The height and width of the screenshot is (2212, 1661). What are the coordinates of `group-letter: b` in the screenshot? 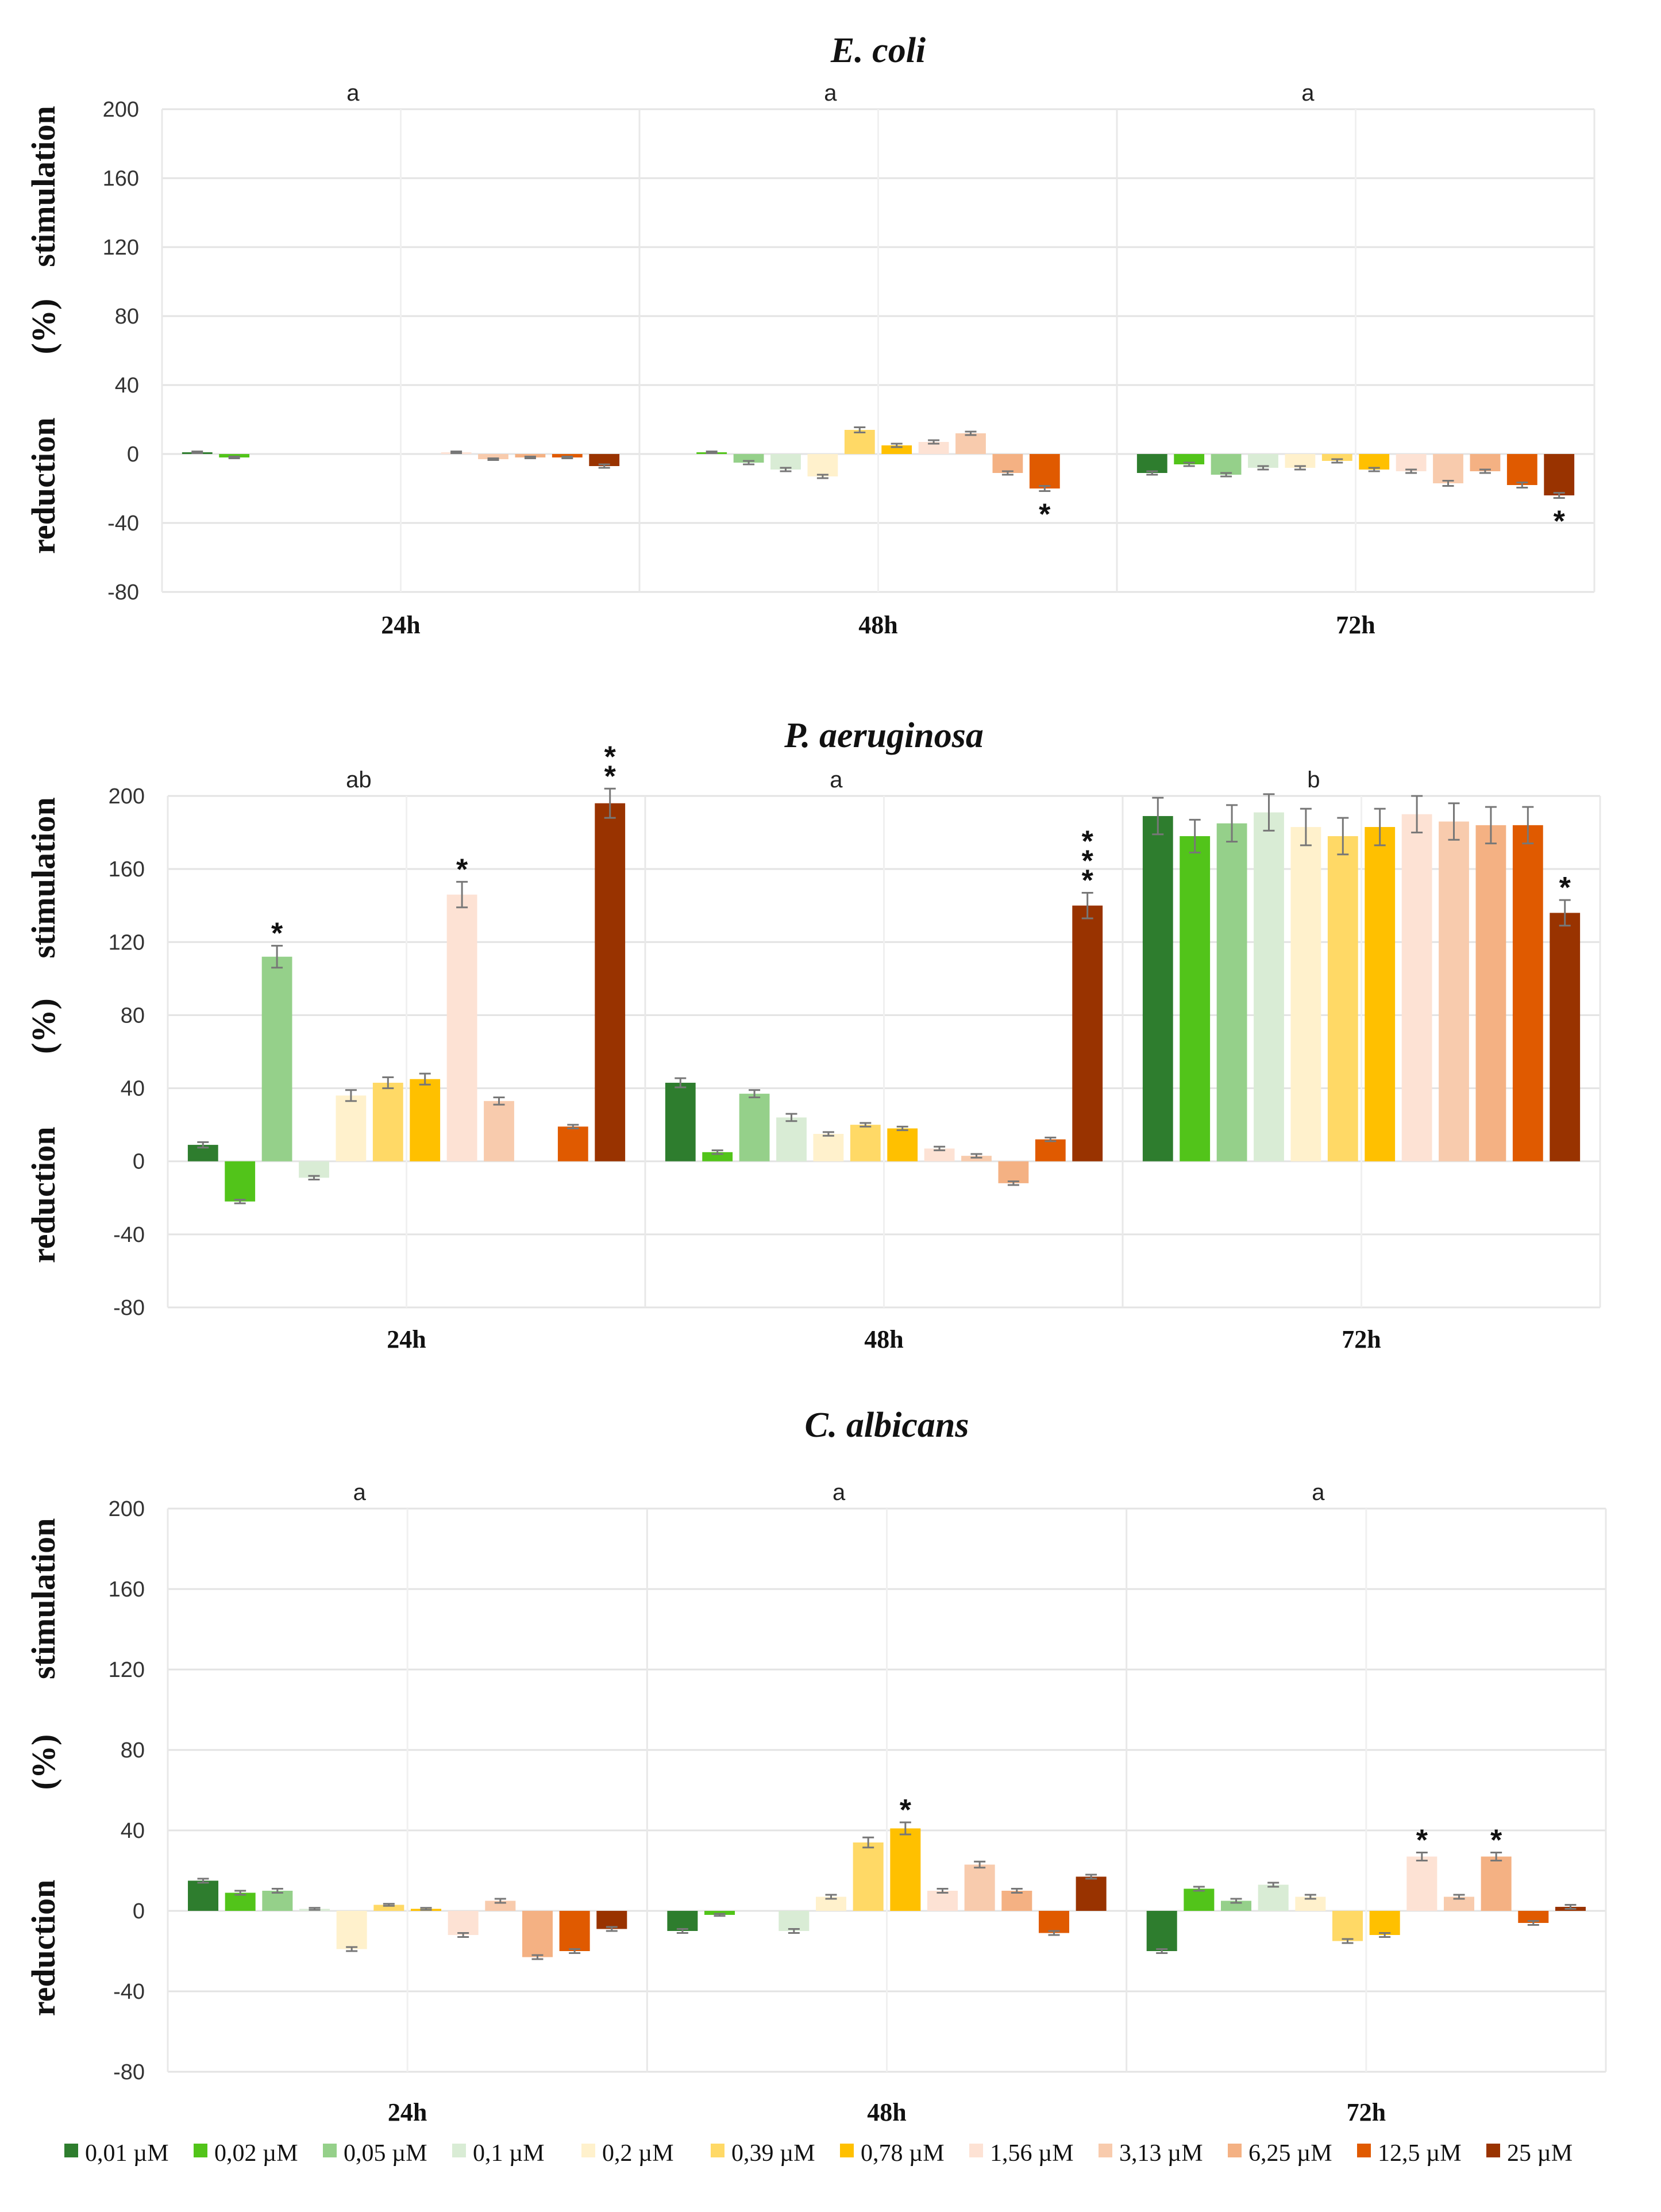 It's located at (1314, 780).